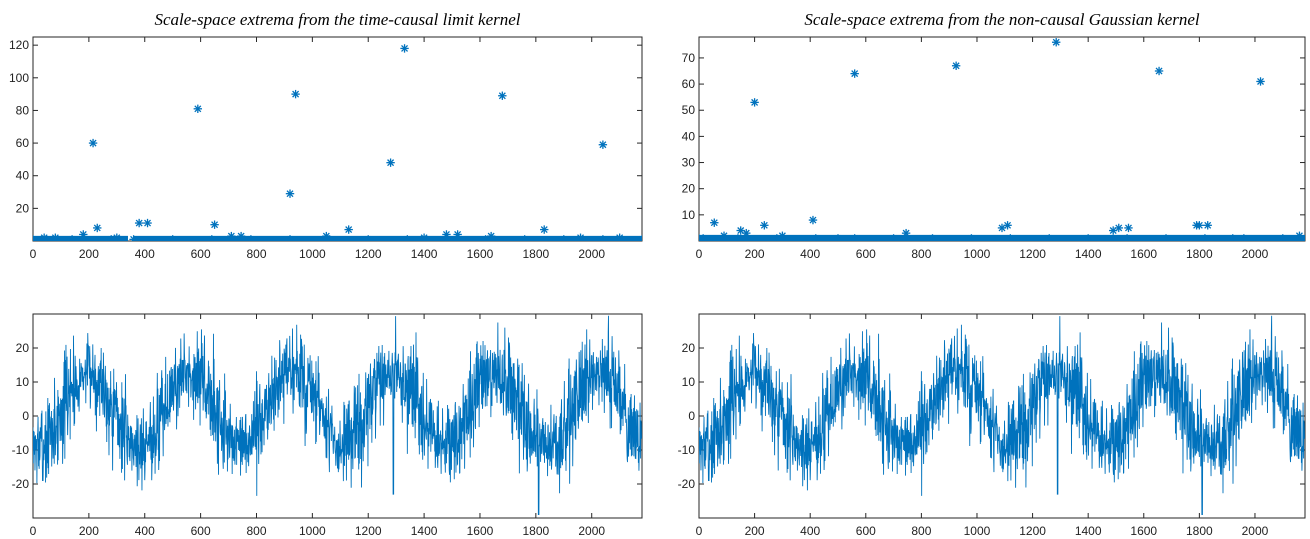  What do you see at coordinates (691, 416) in the screenshot?
I see `y-tick-label: 0` at bounding box center [691, 416].